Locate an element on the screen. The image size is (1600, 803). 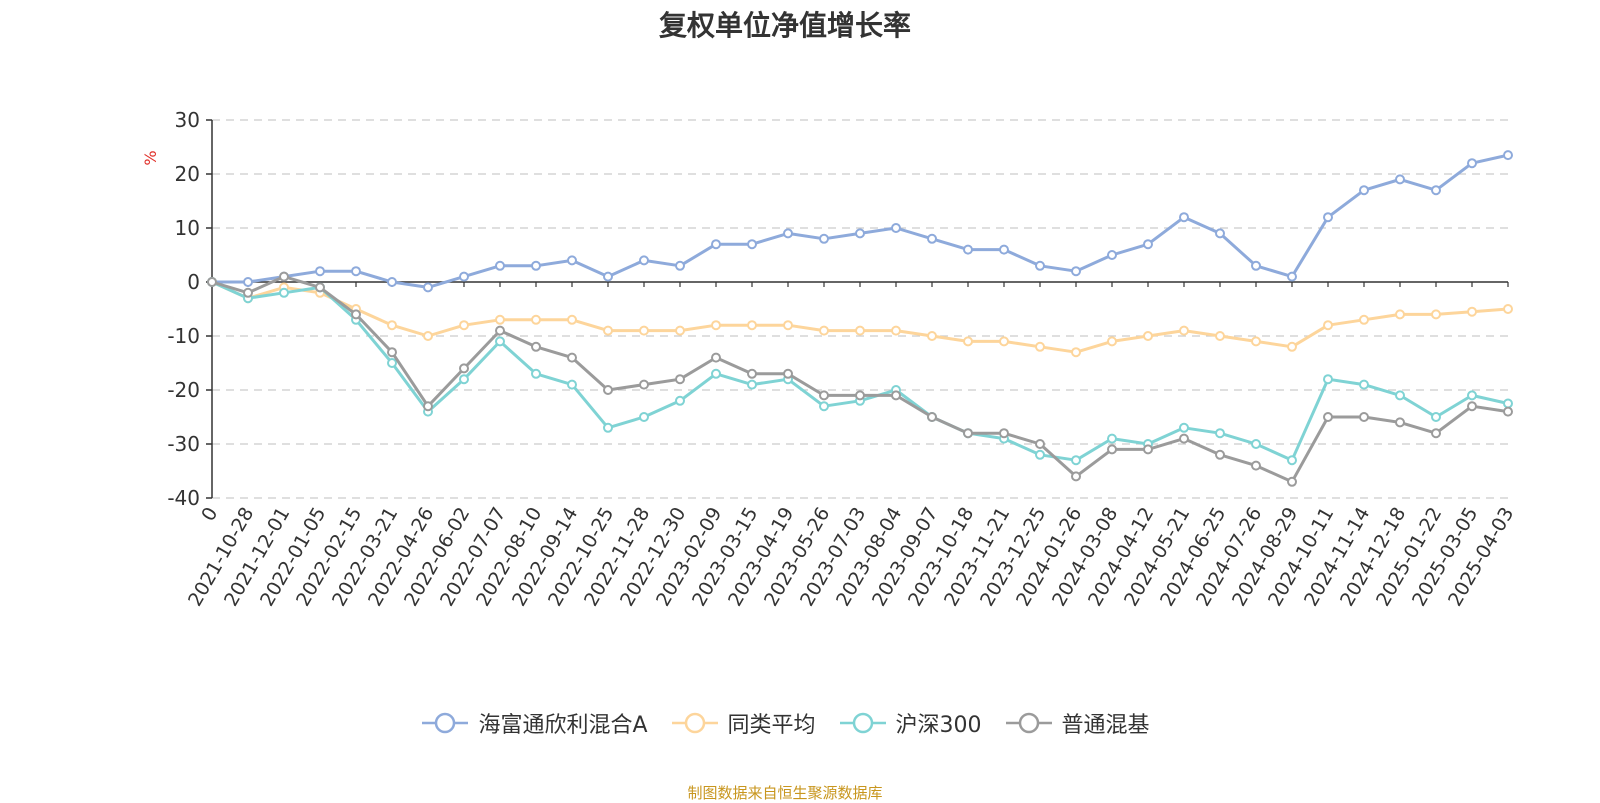
y-tick-label: -10 is located at coordinates (183, 336).